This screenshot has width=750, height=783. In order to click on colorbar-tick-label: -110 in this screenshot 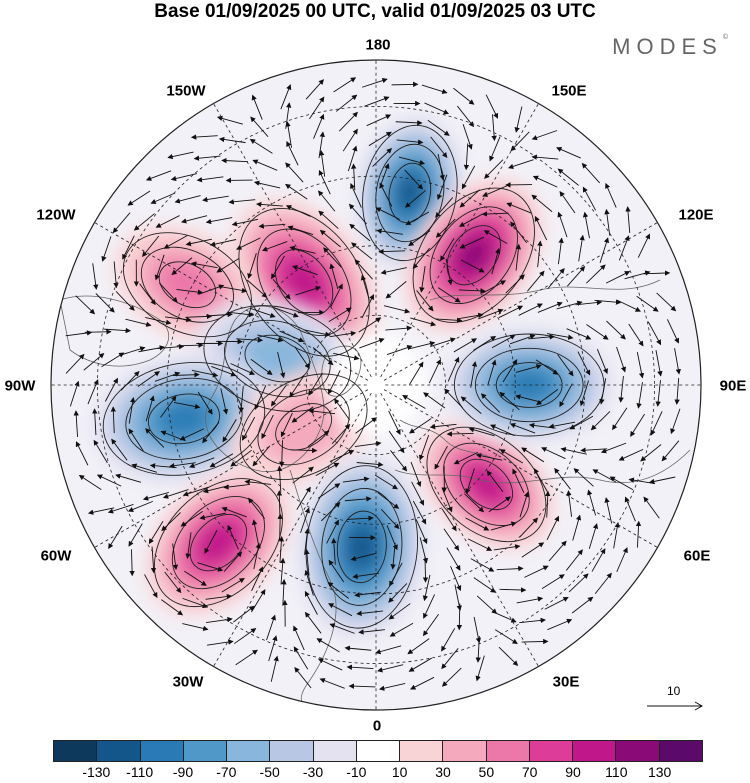, I will do `click(140, 772)`.